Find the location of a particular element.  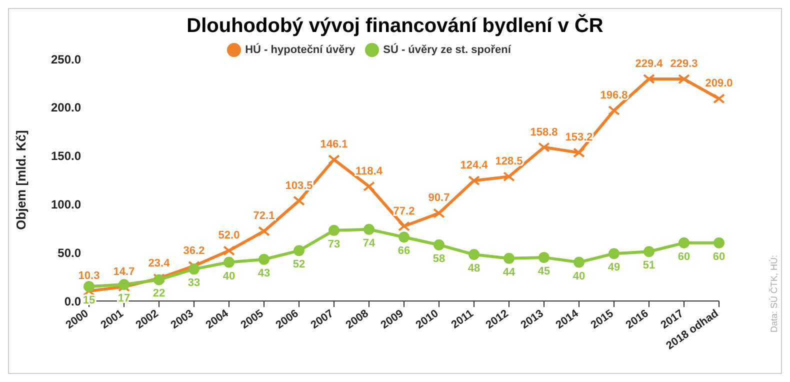

data-label: 52 is located at coordinates (299, 264).